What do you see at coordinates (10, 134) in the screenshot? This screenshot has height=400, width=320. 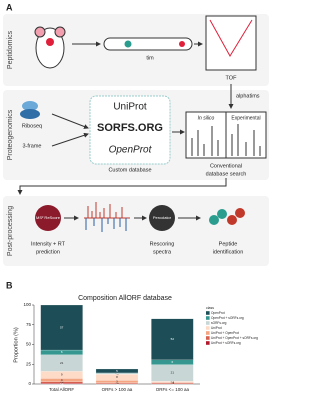 I see `section-label: Proteogenomics` at bounding box center [10, 134].